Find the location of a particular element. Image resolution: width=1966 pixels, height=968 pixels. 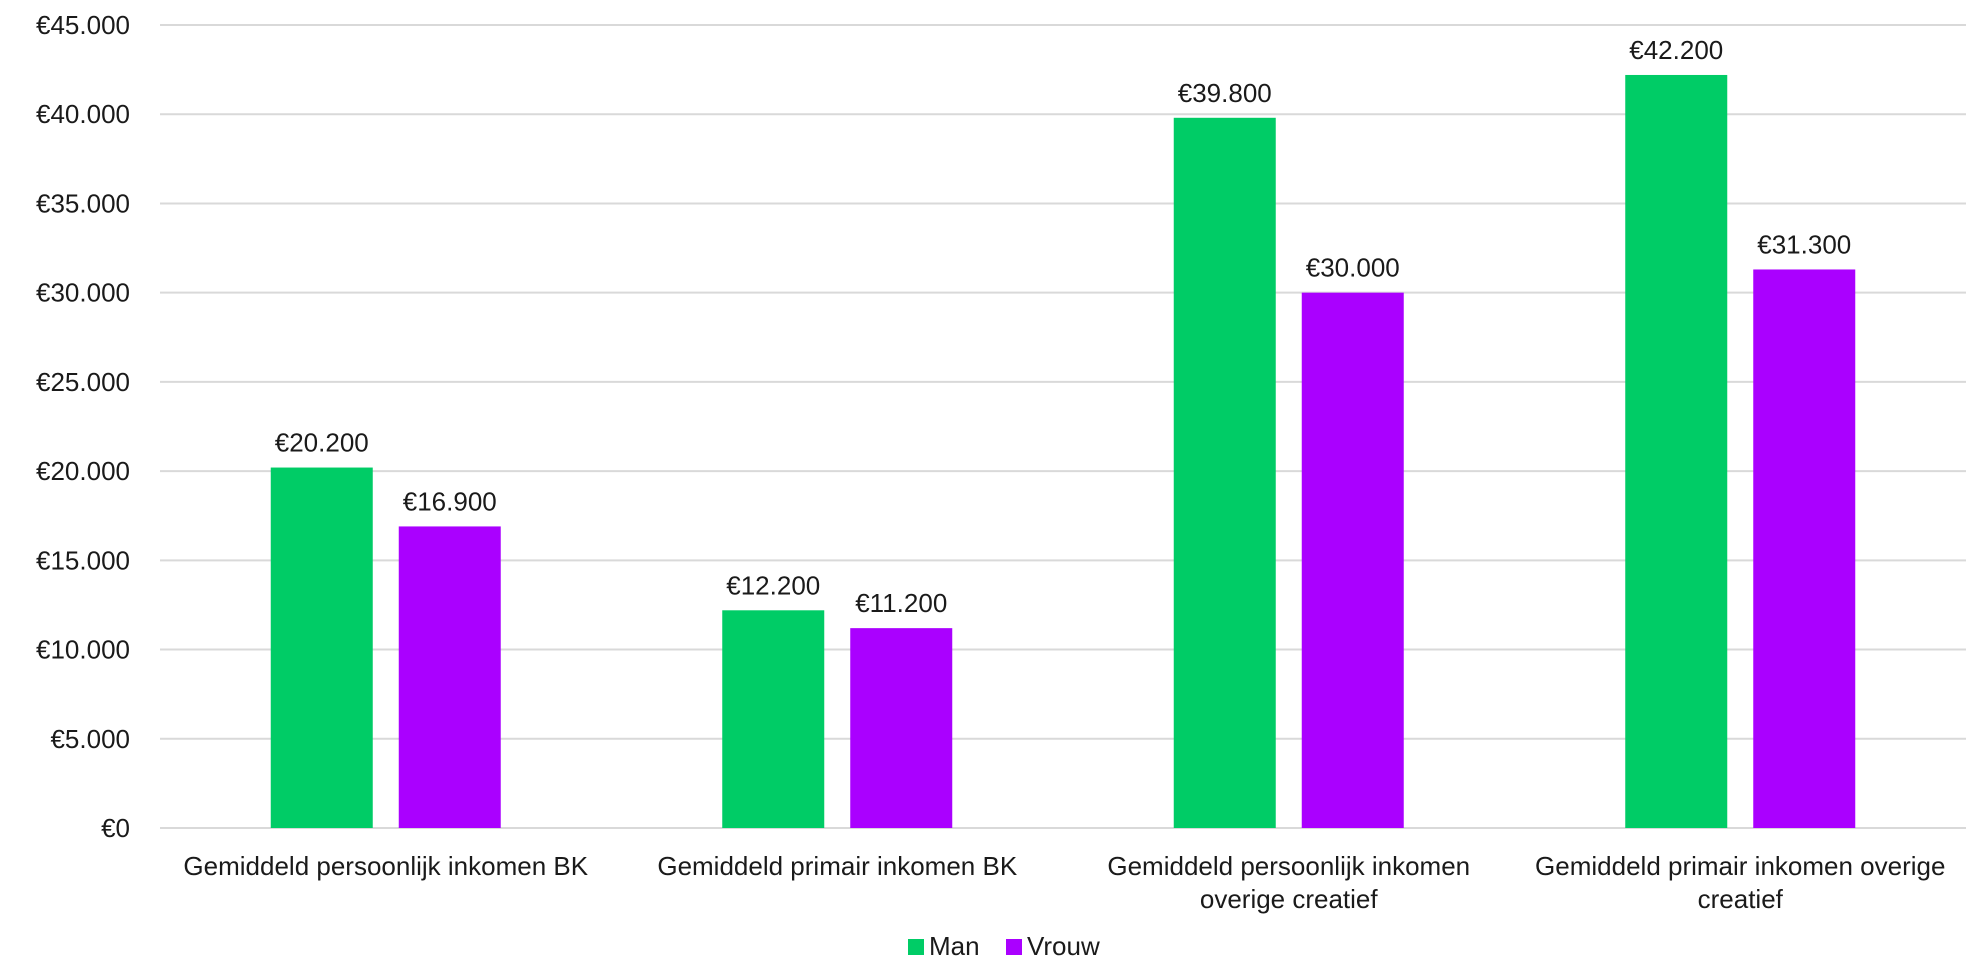

y-tick-label: €35.000 is located at coordinates (83, 203).